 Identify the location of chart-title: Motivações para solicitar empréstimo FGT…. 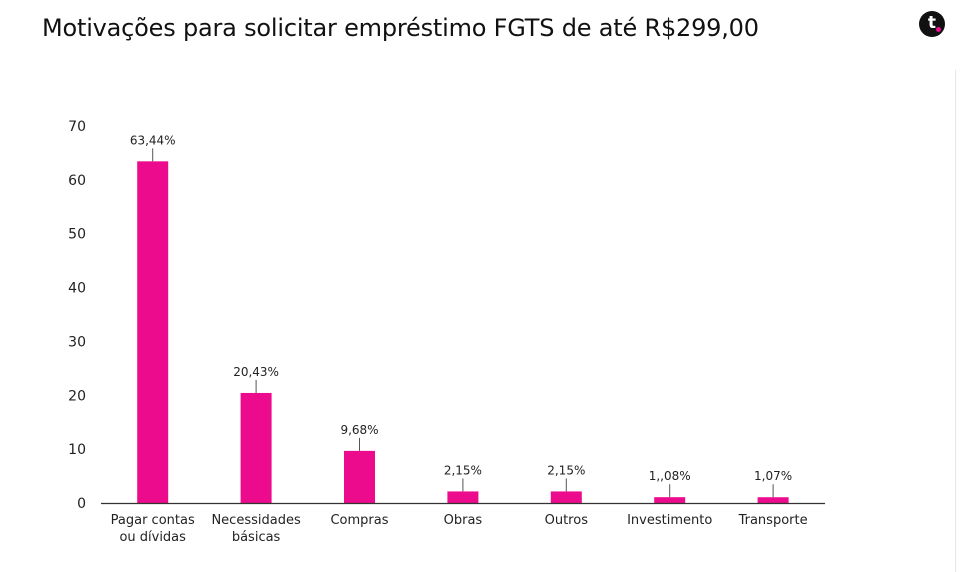
(400, 28).